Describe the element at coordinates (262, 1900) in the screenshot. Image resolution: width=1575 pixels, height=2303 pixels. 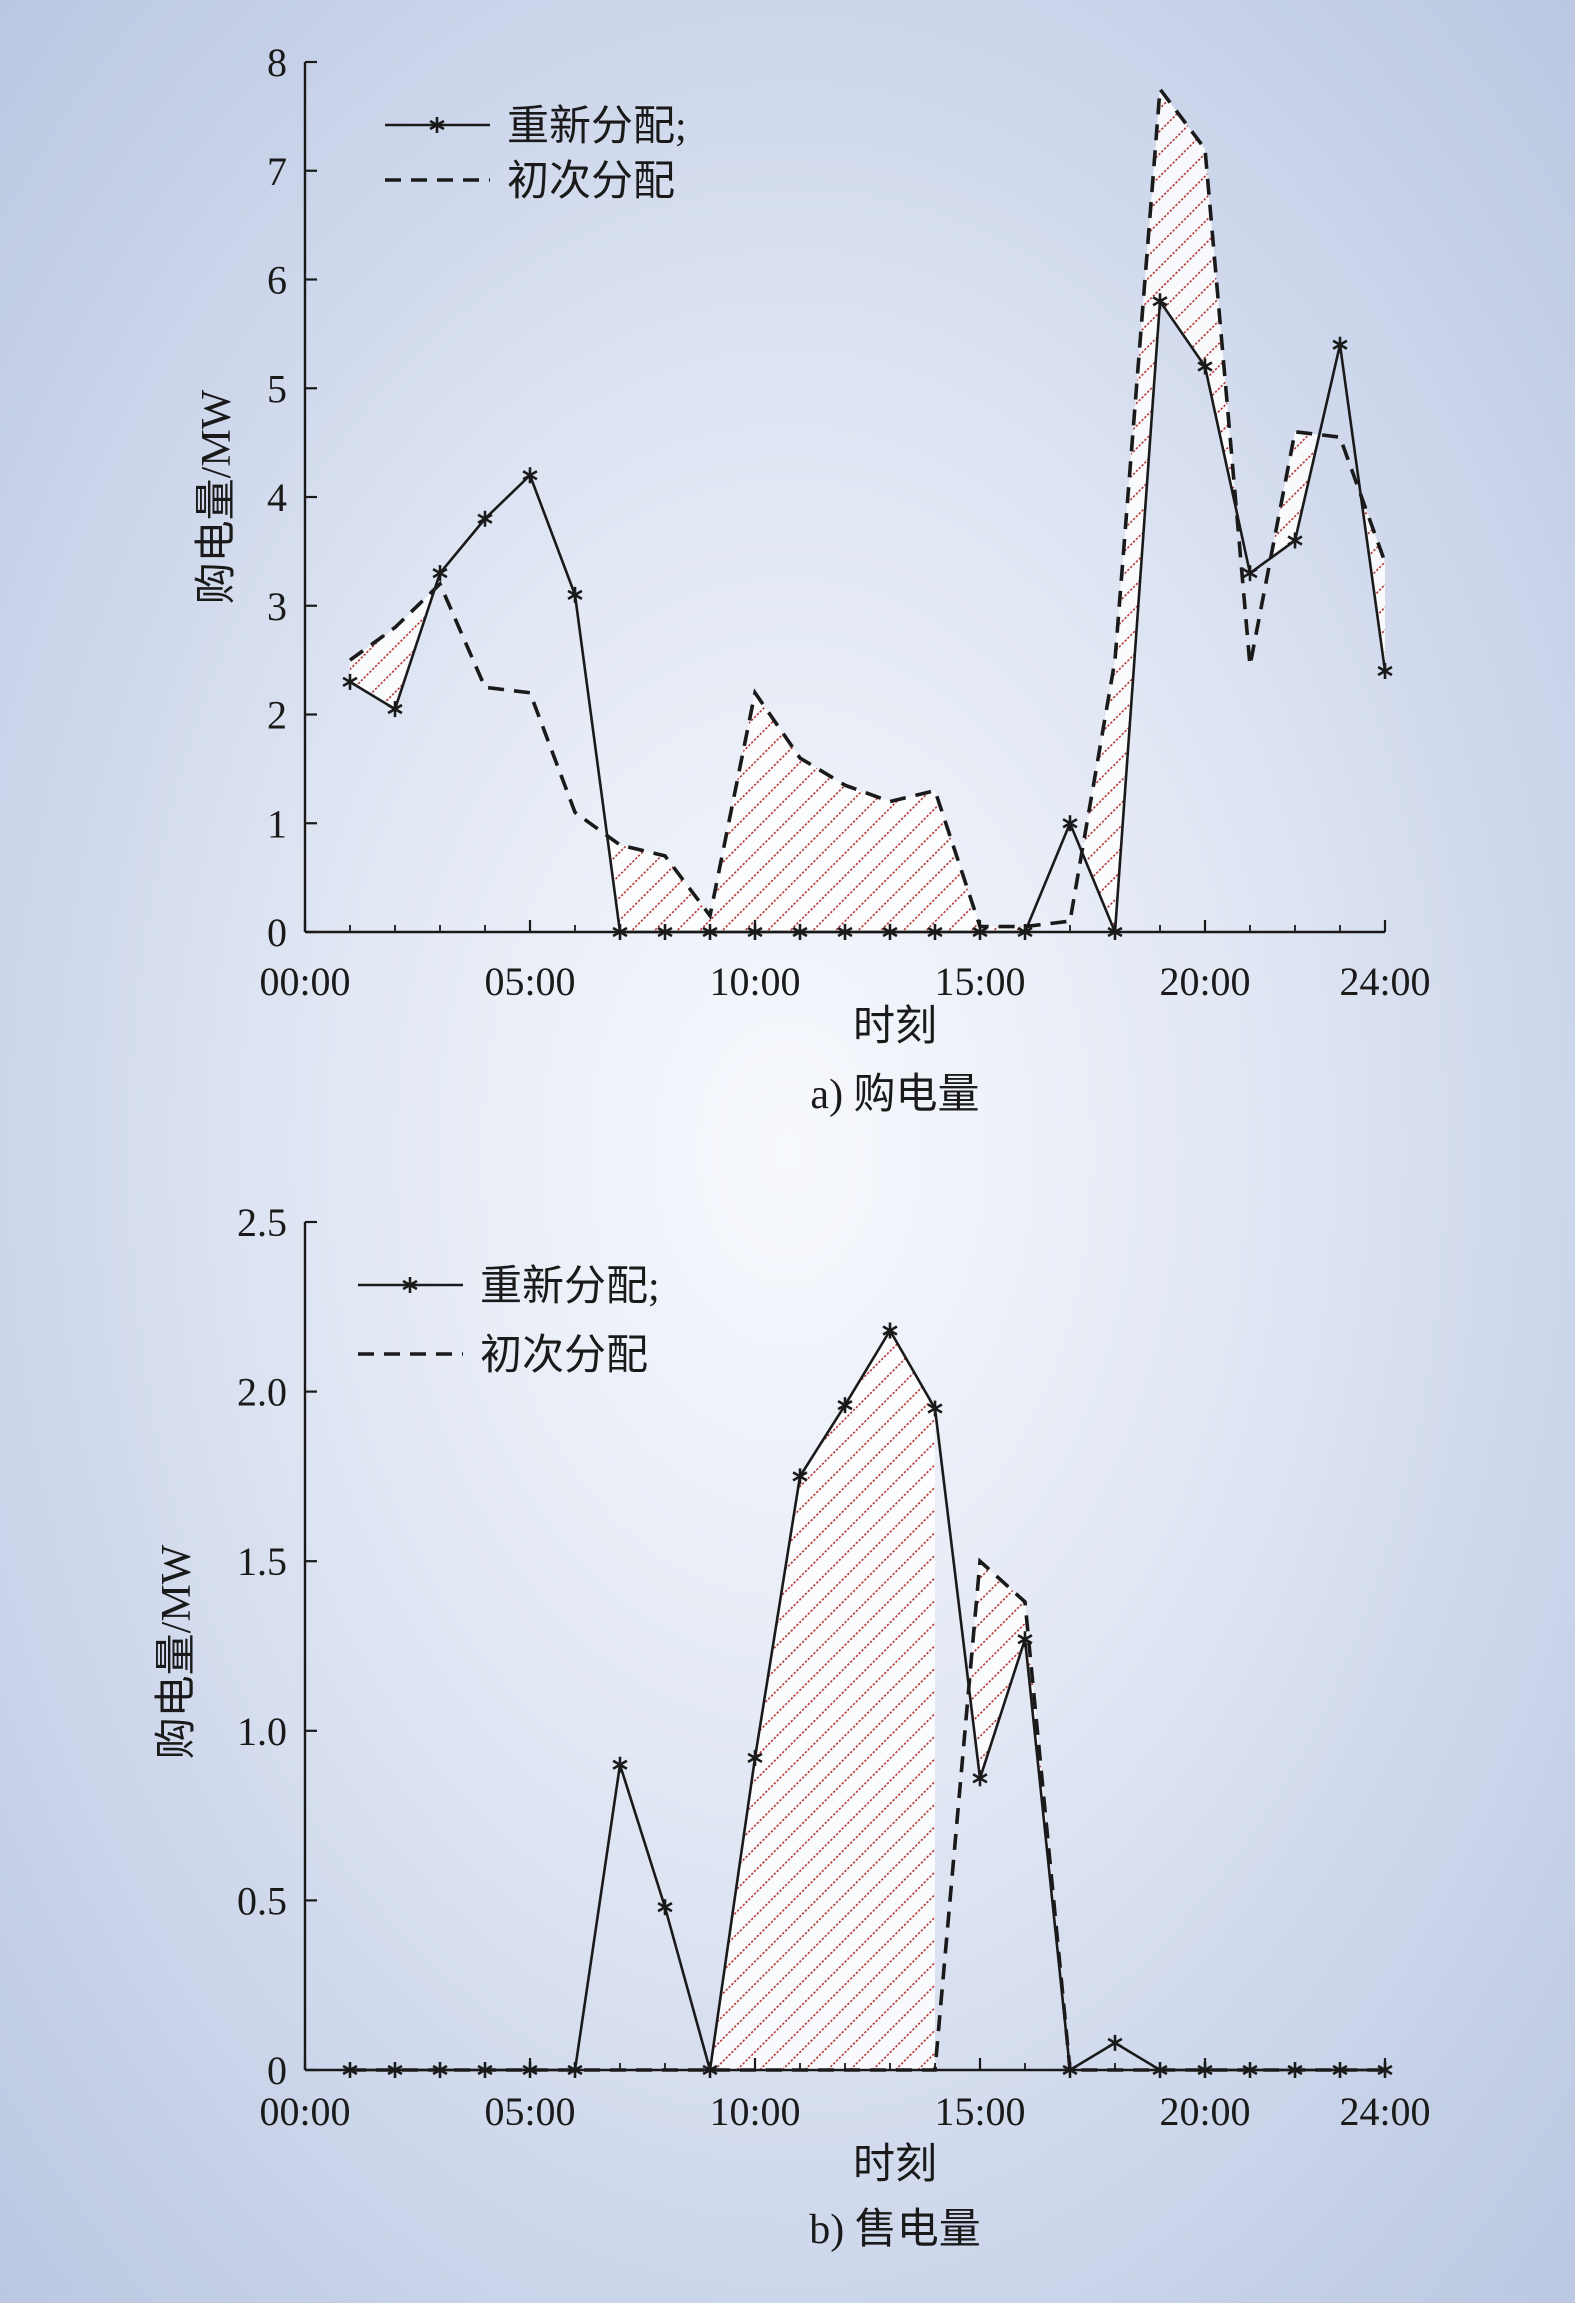
I see `y-tick-label: 0.5` at that location.